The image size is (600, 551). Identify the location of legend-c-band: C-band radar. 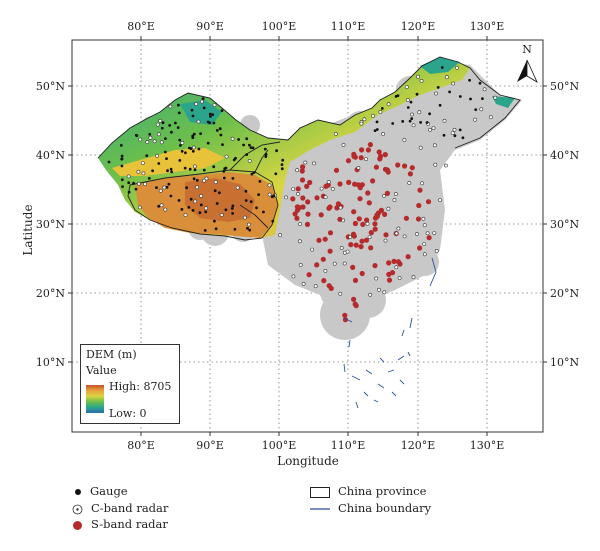
(120, 508).